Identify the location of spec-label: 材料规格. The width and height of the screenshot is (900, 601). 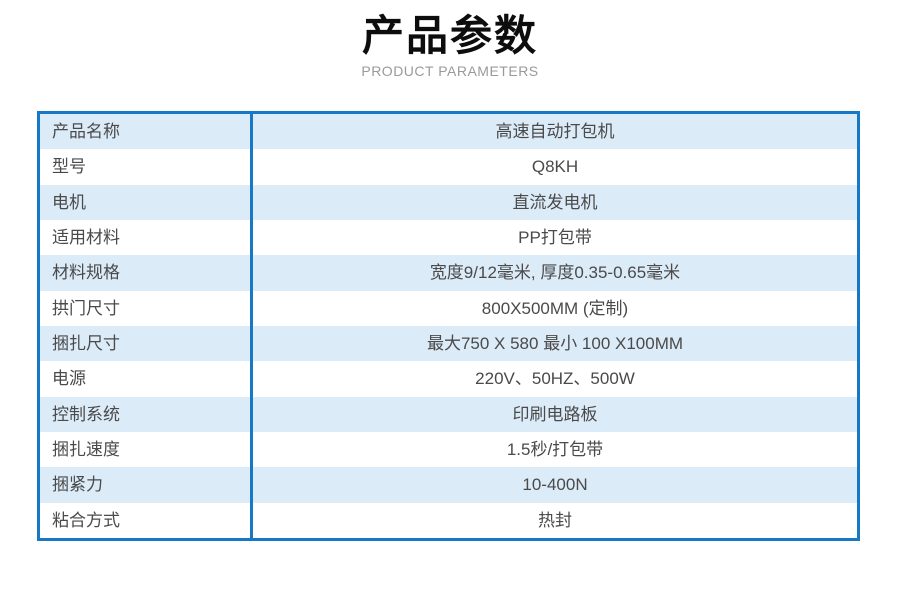
(146, 273).